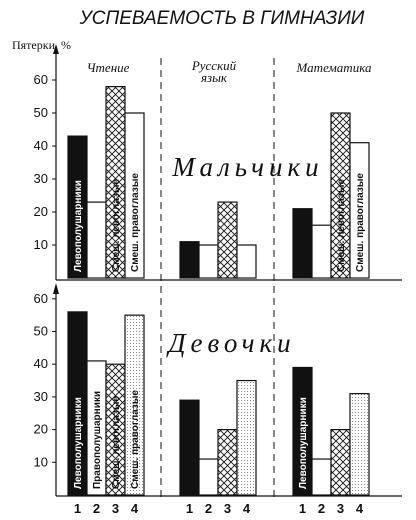 The image size is (416, 520). Describe the element at coordinates (321, 508) in the screenshot. I see `category-label-g3-2: 2` at that location.